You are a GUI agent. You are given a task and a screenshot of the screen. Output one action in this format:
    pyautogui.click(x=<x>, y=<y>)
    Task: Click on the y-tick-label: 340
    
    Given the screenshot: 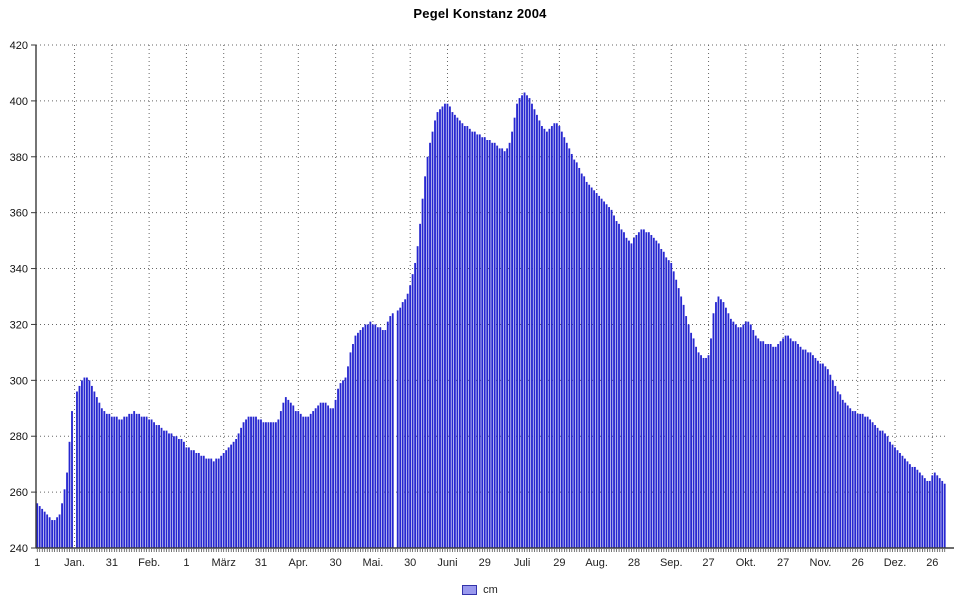 What is the action you would take?
    pyautogui.click(x=19, y=270)
    